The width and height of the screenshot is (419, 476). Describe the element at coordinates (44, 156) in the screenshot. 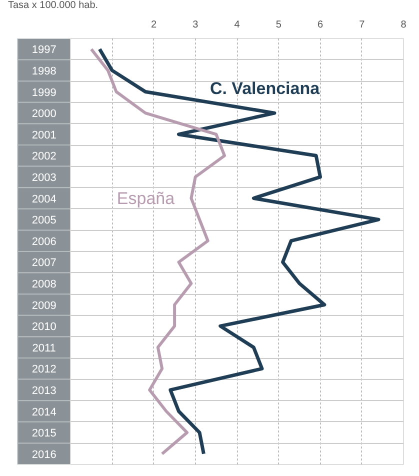

I see `y-tick-label: 2002` at that location.